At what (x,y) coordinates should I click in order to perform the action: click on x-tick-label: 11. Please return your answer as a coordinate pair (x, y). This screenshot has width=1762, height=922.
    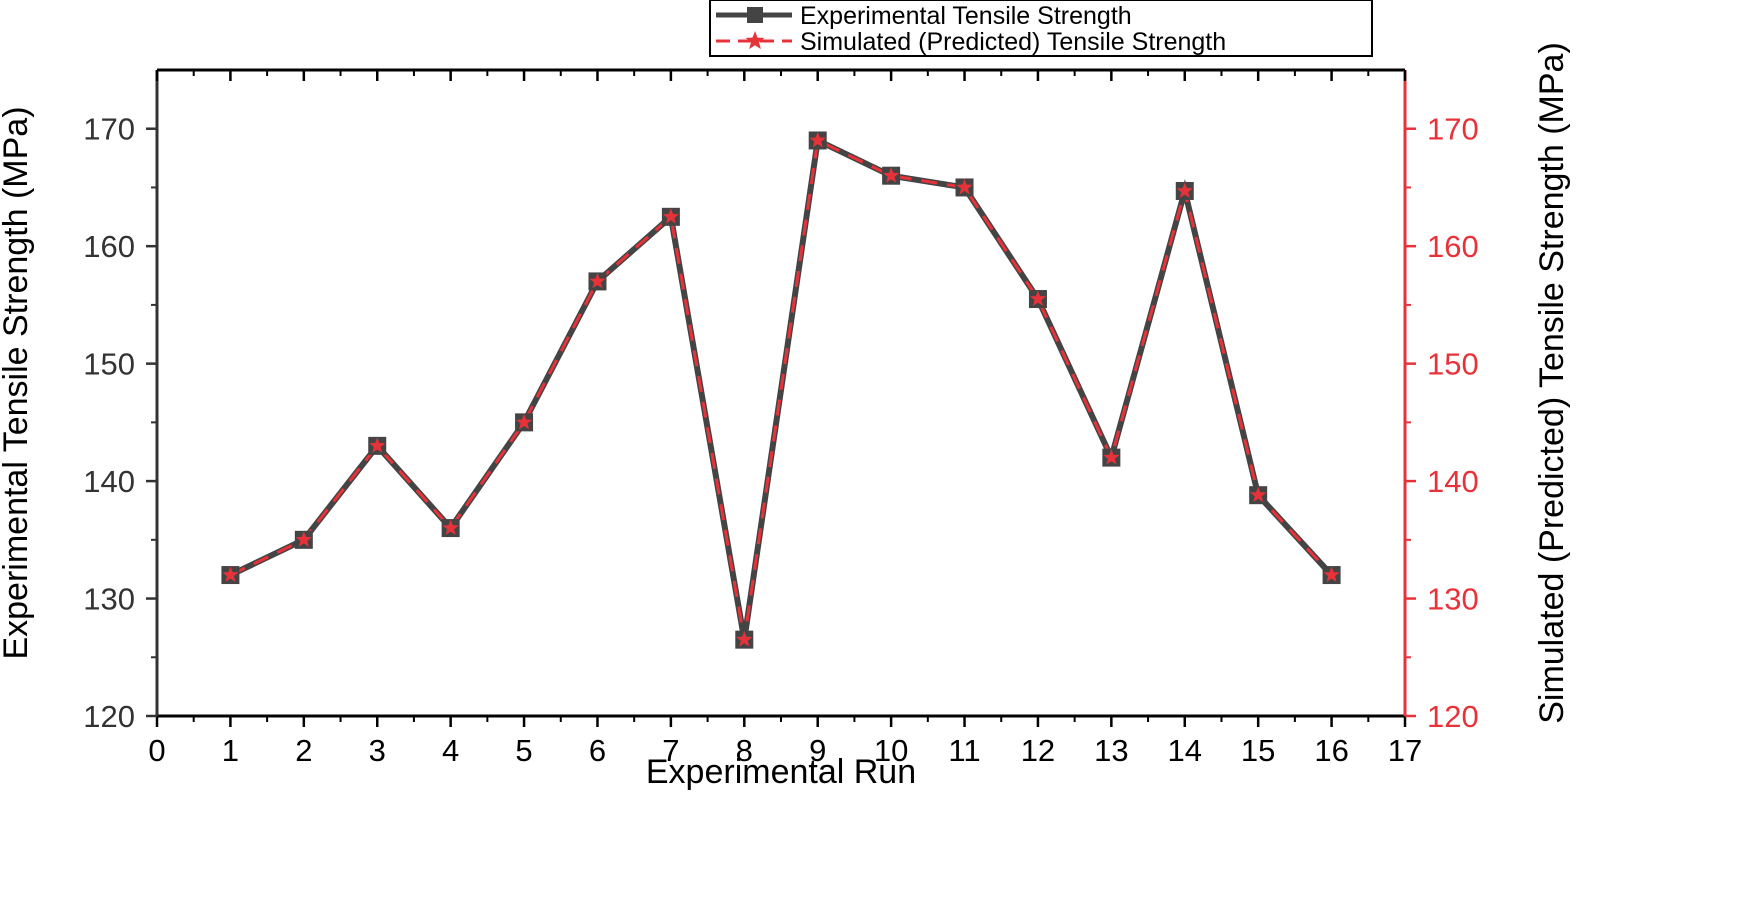
    Looking at the image, I should click on (964, 750).